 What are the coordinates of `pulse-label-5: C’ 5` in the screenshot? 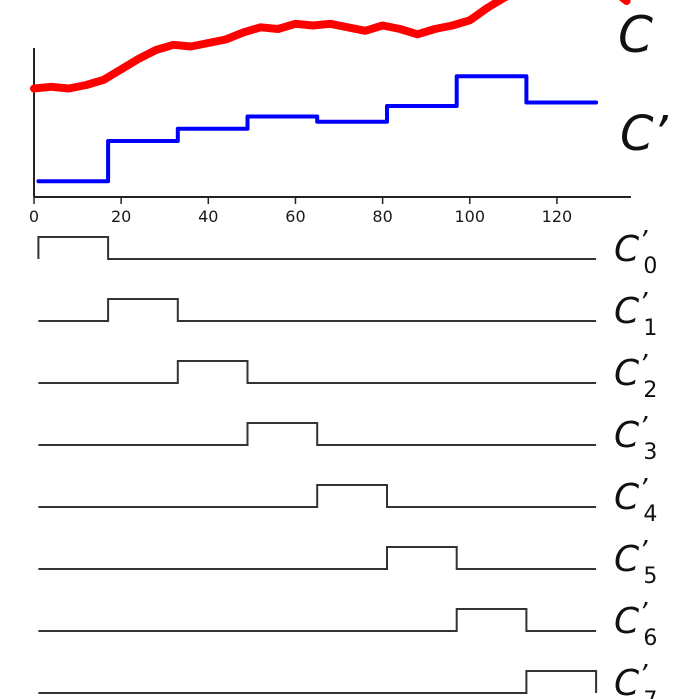 It's located at (635, 562).